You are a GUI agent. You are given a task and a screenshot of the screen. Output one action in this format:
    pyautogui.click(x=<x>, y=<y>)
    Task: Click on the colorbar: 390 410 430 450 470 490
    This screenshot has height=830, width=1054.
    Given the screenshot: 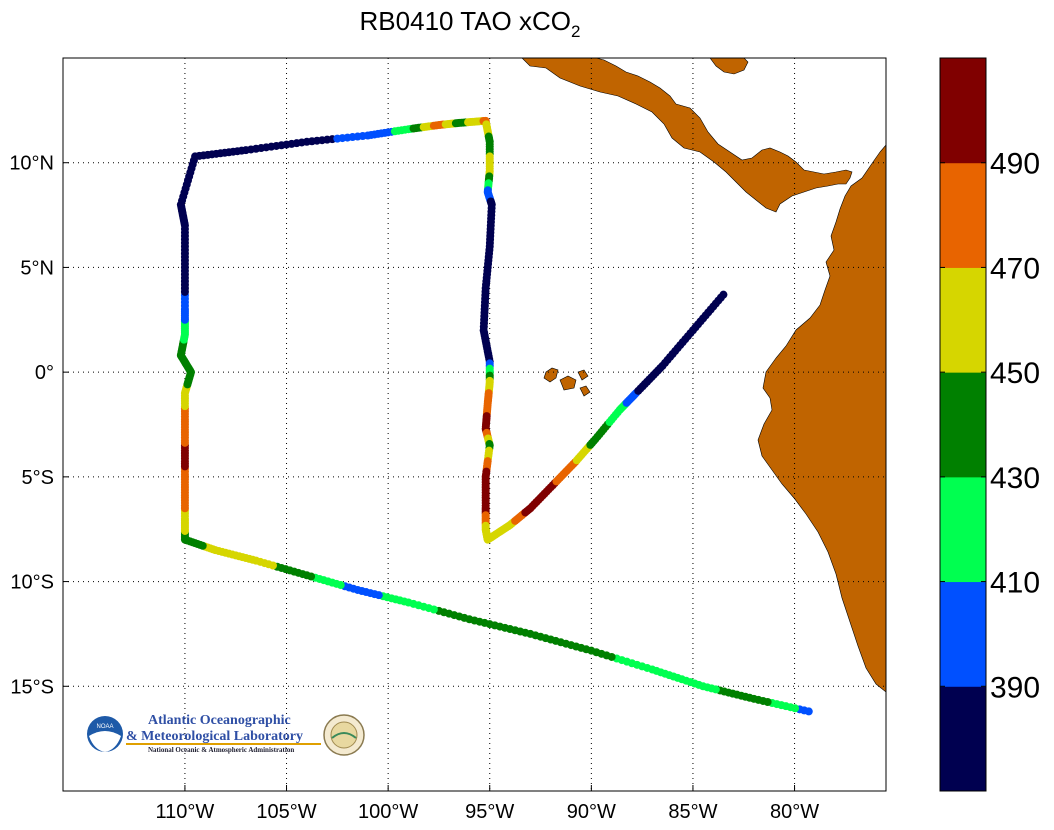 What is the action you would take?
    pyautogui.click(x=989, y=424)
    